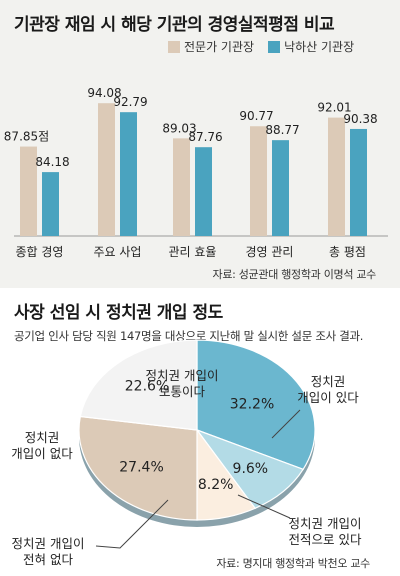  What do you see at coordinates (182, 383) in the screenshot?
I see `pie-category-label: 정치권 개입이 보통이다` at bounding box center [182, 383].